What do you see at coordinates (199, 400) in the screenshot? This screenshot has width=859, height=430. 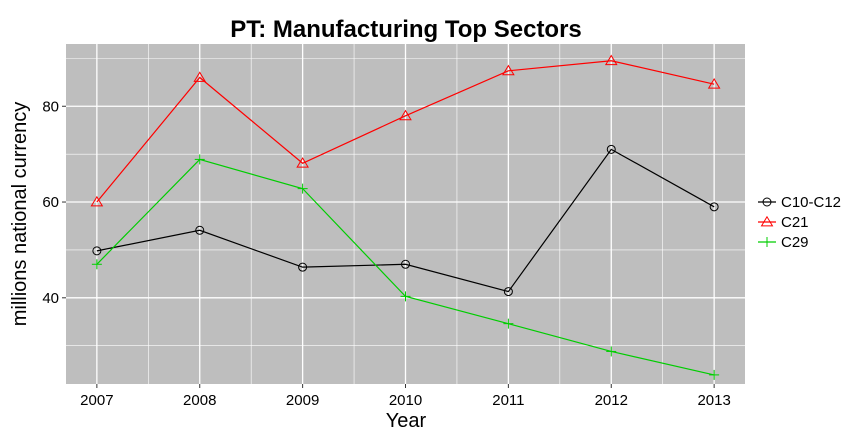 I see `x-tick-label: 2008` at bounding box center [199, 400].